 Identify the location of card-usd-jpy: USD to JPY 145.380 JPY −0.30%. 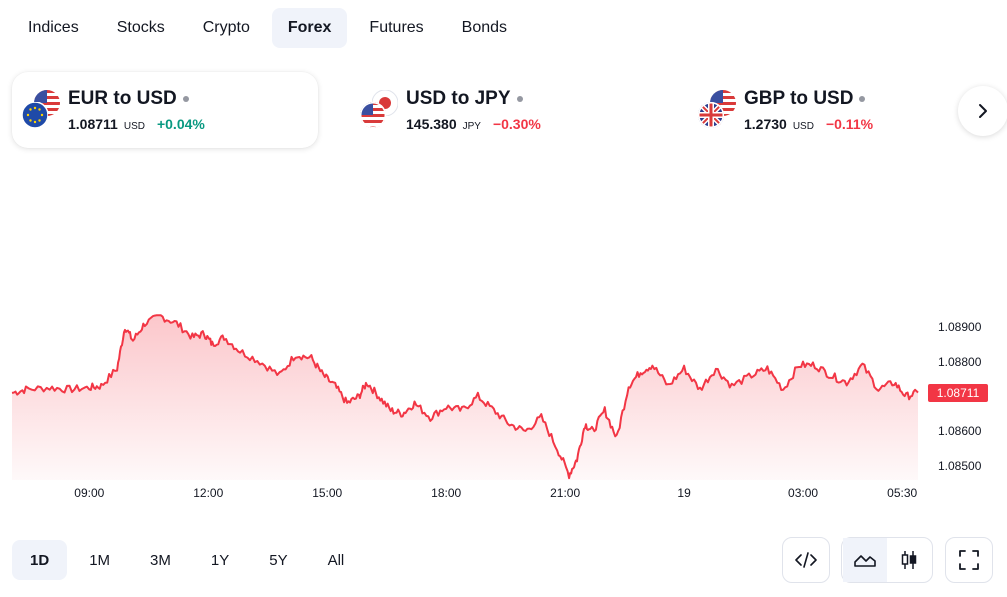
(500, 110).